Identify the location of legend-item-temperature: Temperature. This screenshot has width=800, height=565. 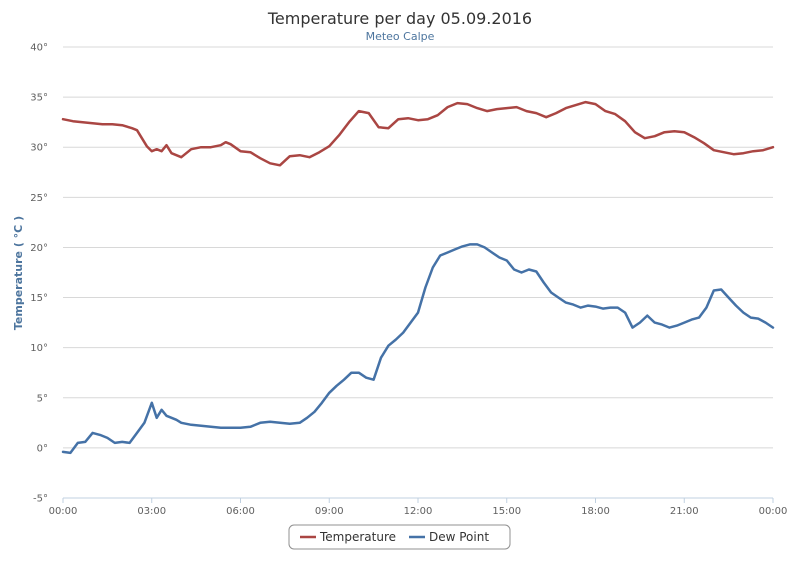
(348, 537).